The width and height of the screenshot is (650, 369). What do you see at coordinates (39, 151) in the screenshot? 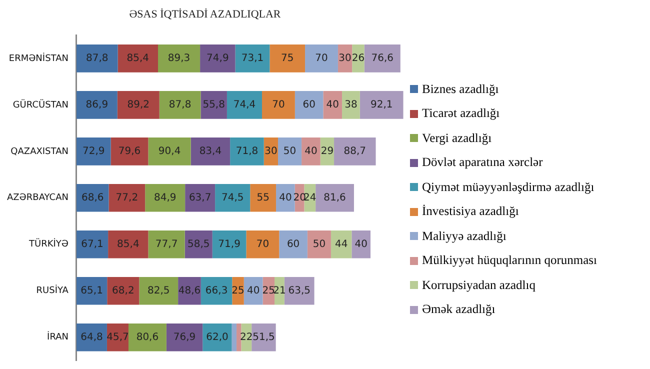
I see `y-tick-label: QAZAXISTAN` at bounding box center [39, 151].